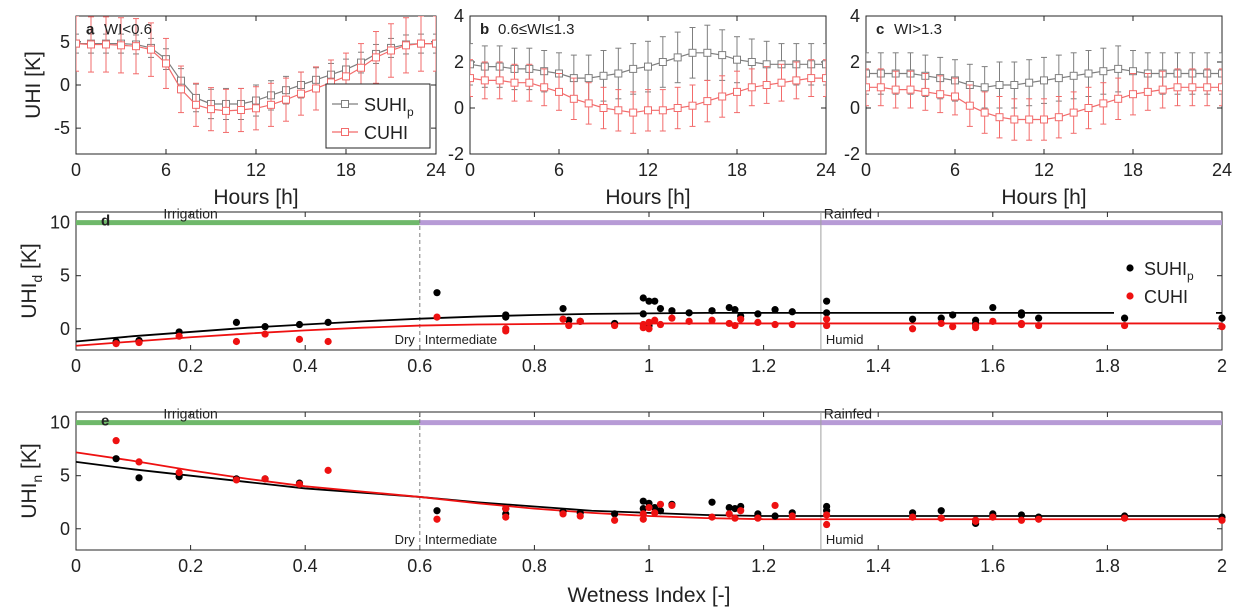 The width and height of the screenshot is (1248, 612). What do you see at coordinates (33, 85) in the screenshot?
I see `y-axis-label: UHI [K]` at bounding box center [33, 85].